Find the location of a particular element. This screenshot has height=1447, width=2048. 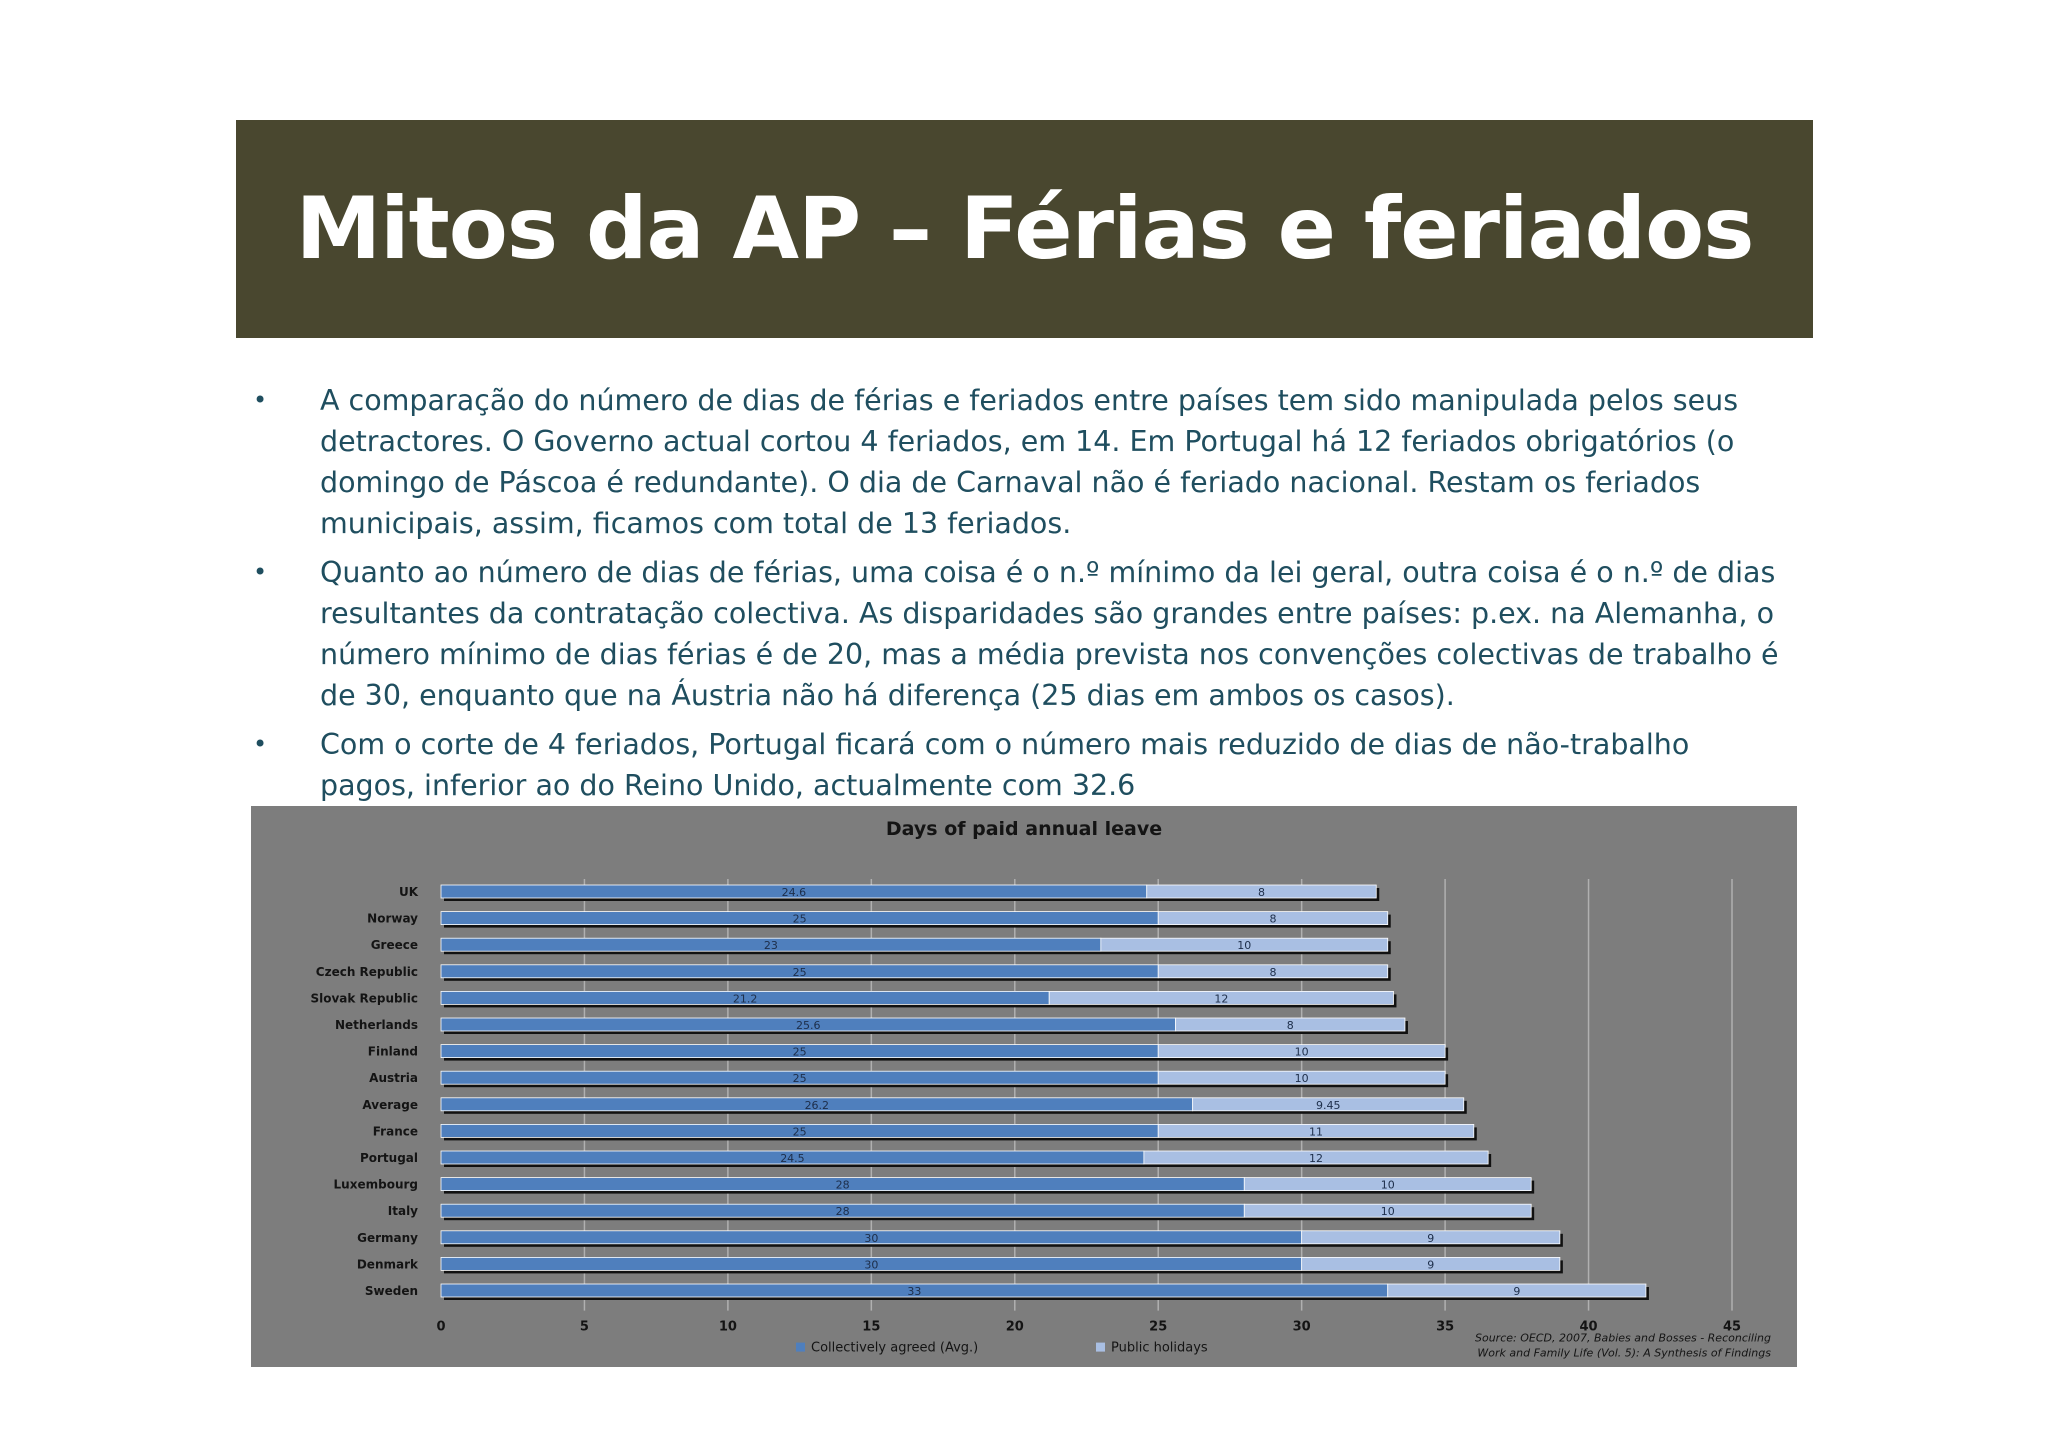

category-label: Norway is located at coordinates (392, 919).